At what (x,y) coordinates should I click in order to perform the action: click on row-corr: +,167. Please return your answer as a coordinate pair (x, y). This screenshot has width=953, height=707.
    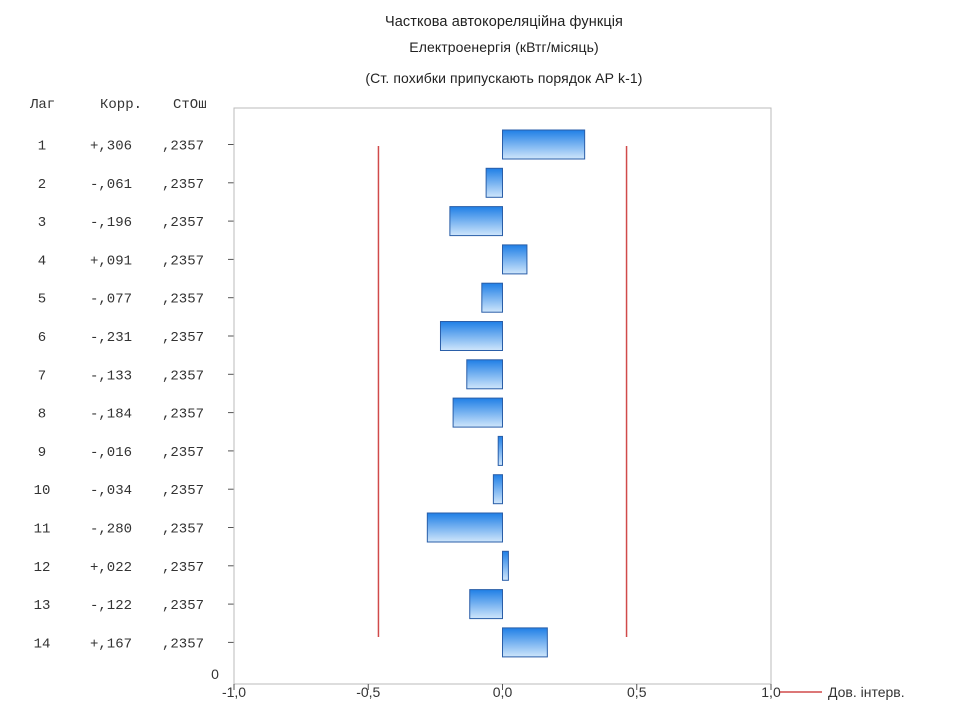
    Looking at the image, I should click on (111, 644).